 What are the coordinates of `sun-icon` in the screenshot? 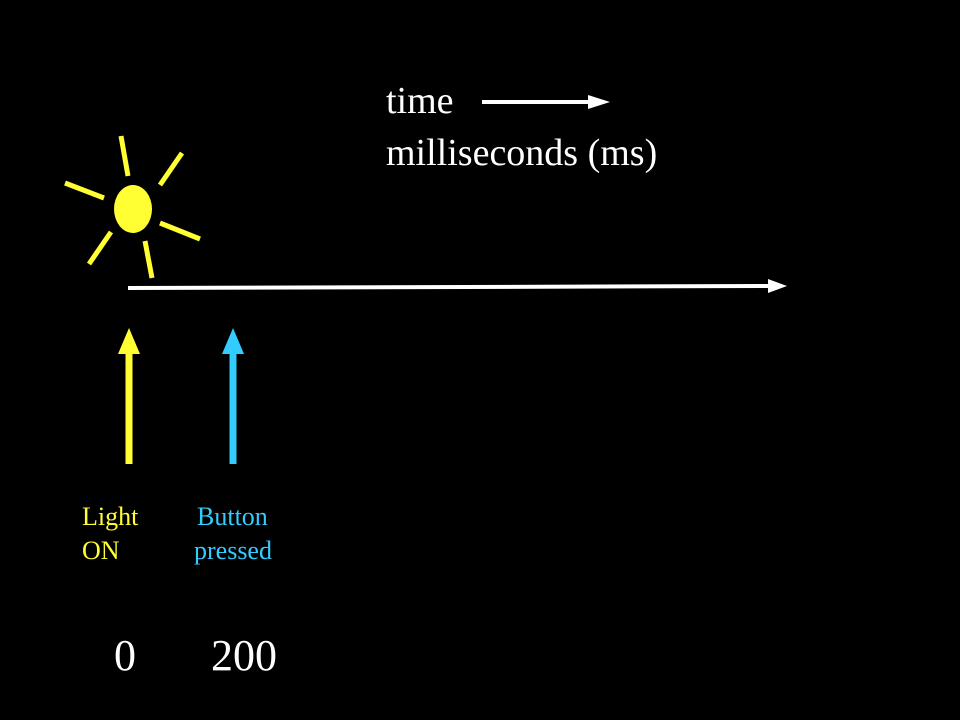 It's located at (132, 207).